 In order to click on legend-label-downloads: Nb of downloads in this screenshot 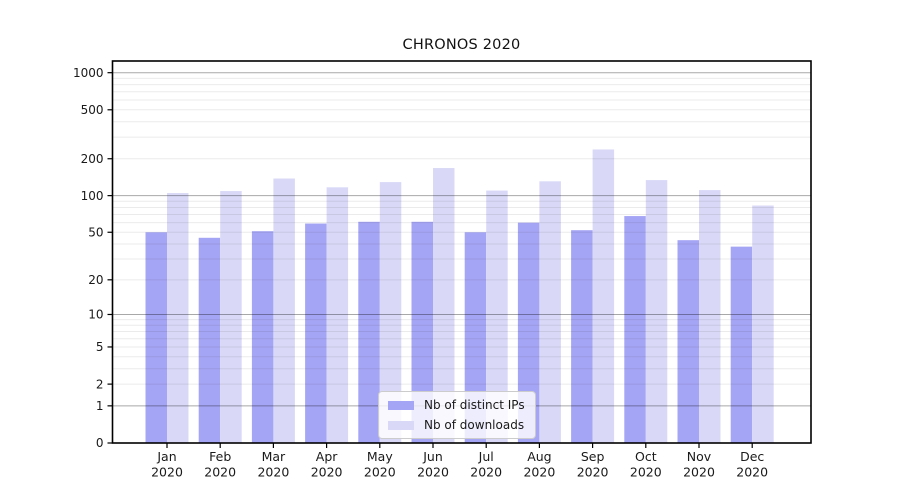, I will do `click(474, 425)`.